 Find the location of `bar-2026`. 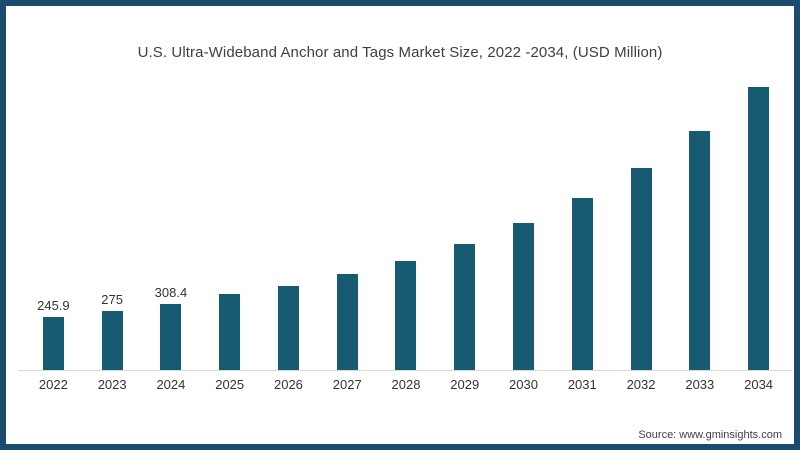

bar-2026 is located at coordinates (288, 327).